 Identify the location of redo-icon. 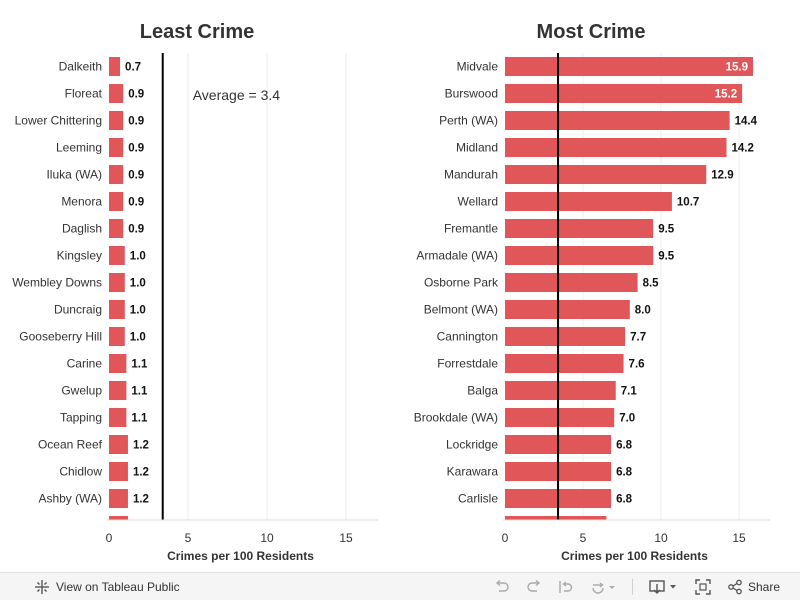
(534, 585).